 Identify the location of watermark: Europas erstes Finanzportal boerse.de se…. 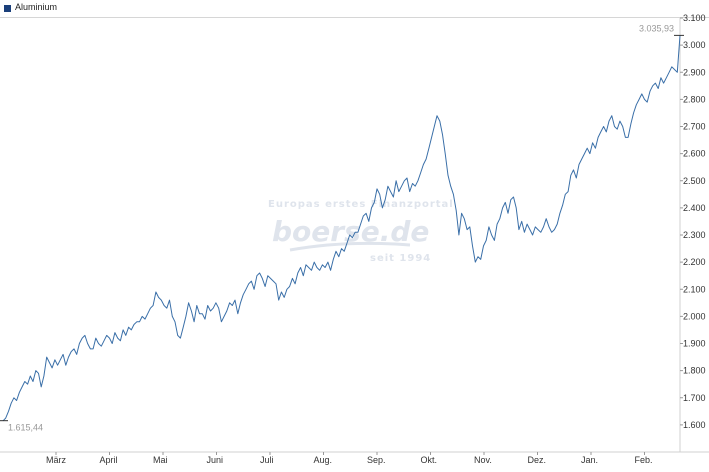
(361, 231).